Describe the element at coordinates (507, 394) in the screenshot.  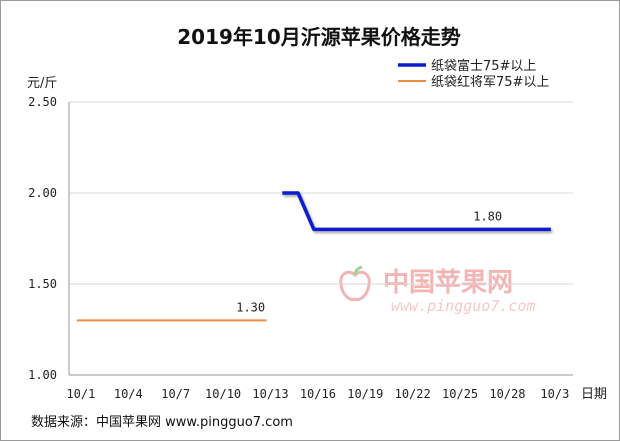
I see `x-tick-label: 10/28` at that location.